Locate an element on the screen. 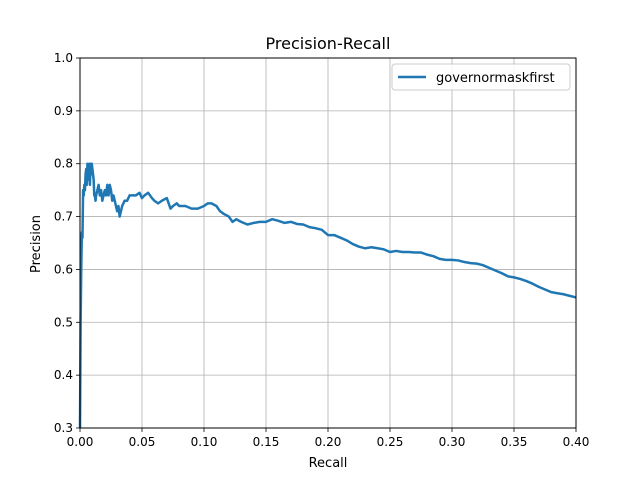 The height and width of the screenshot is (480, 640). legend-label-governormaskfirst: governormaskfirst is located at coordinates (495, 78).